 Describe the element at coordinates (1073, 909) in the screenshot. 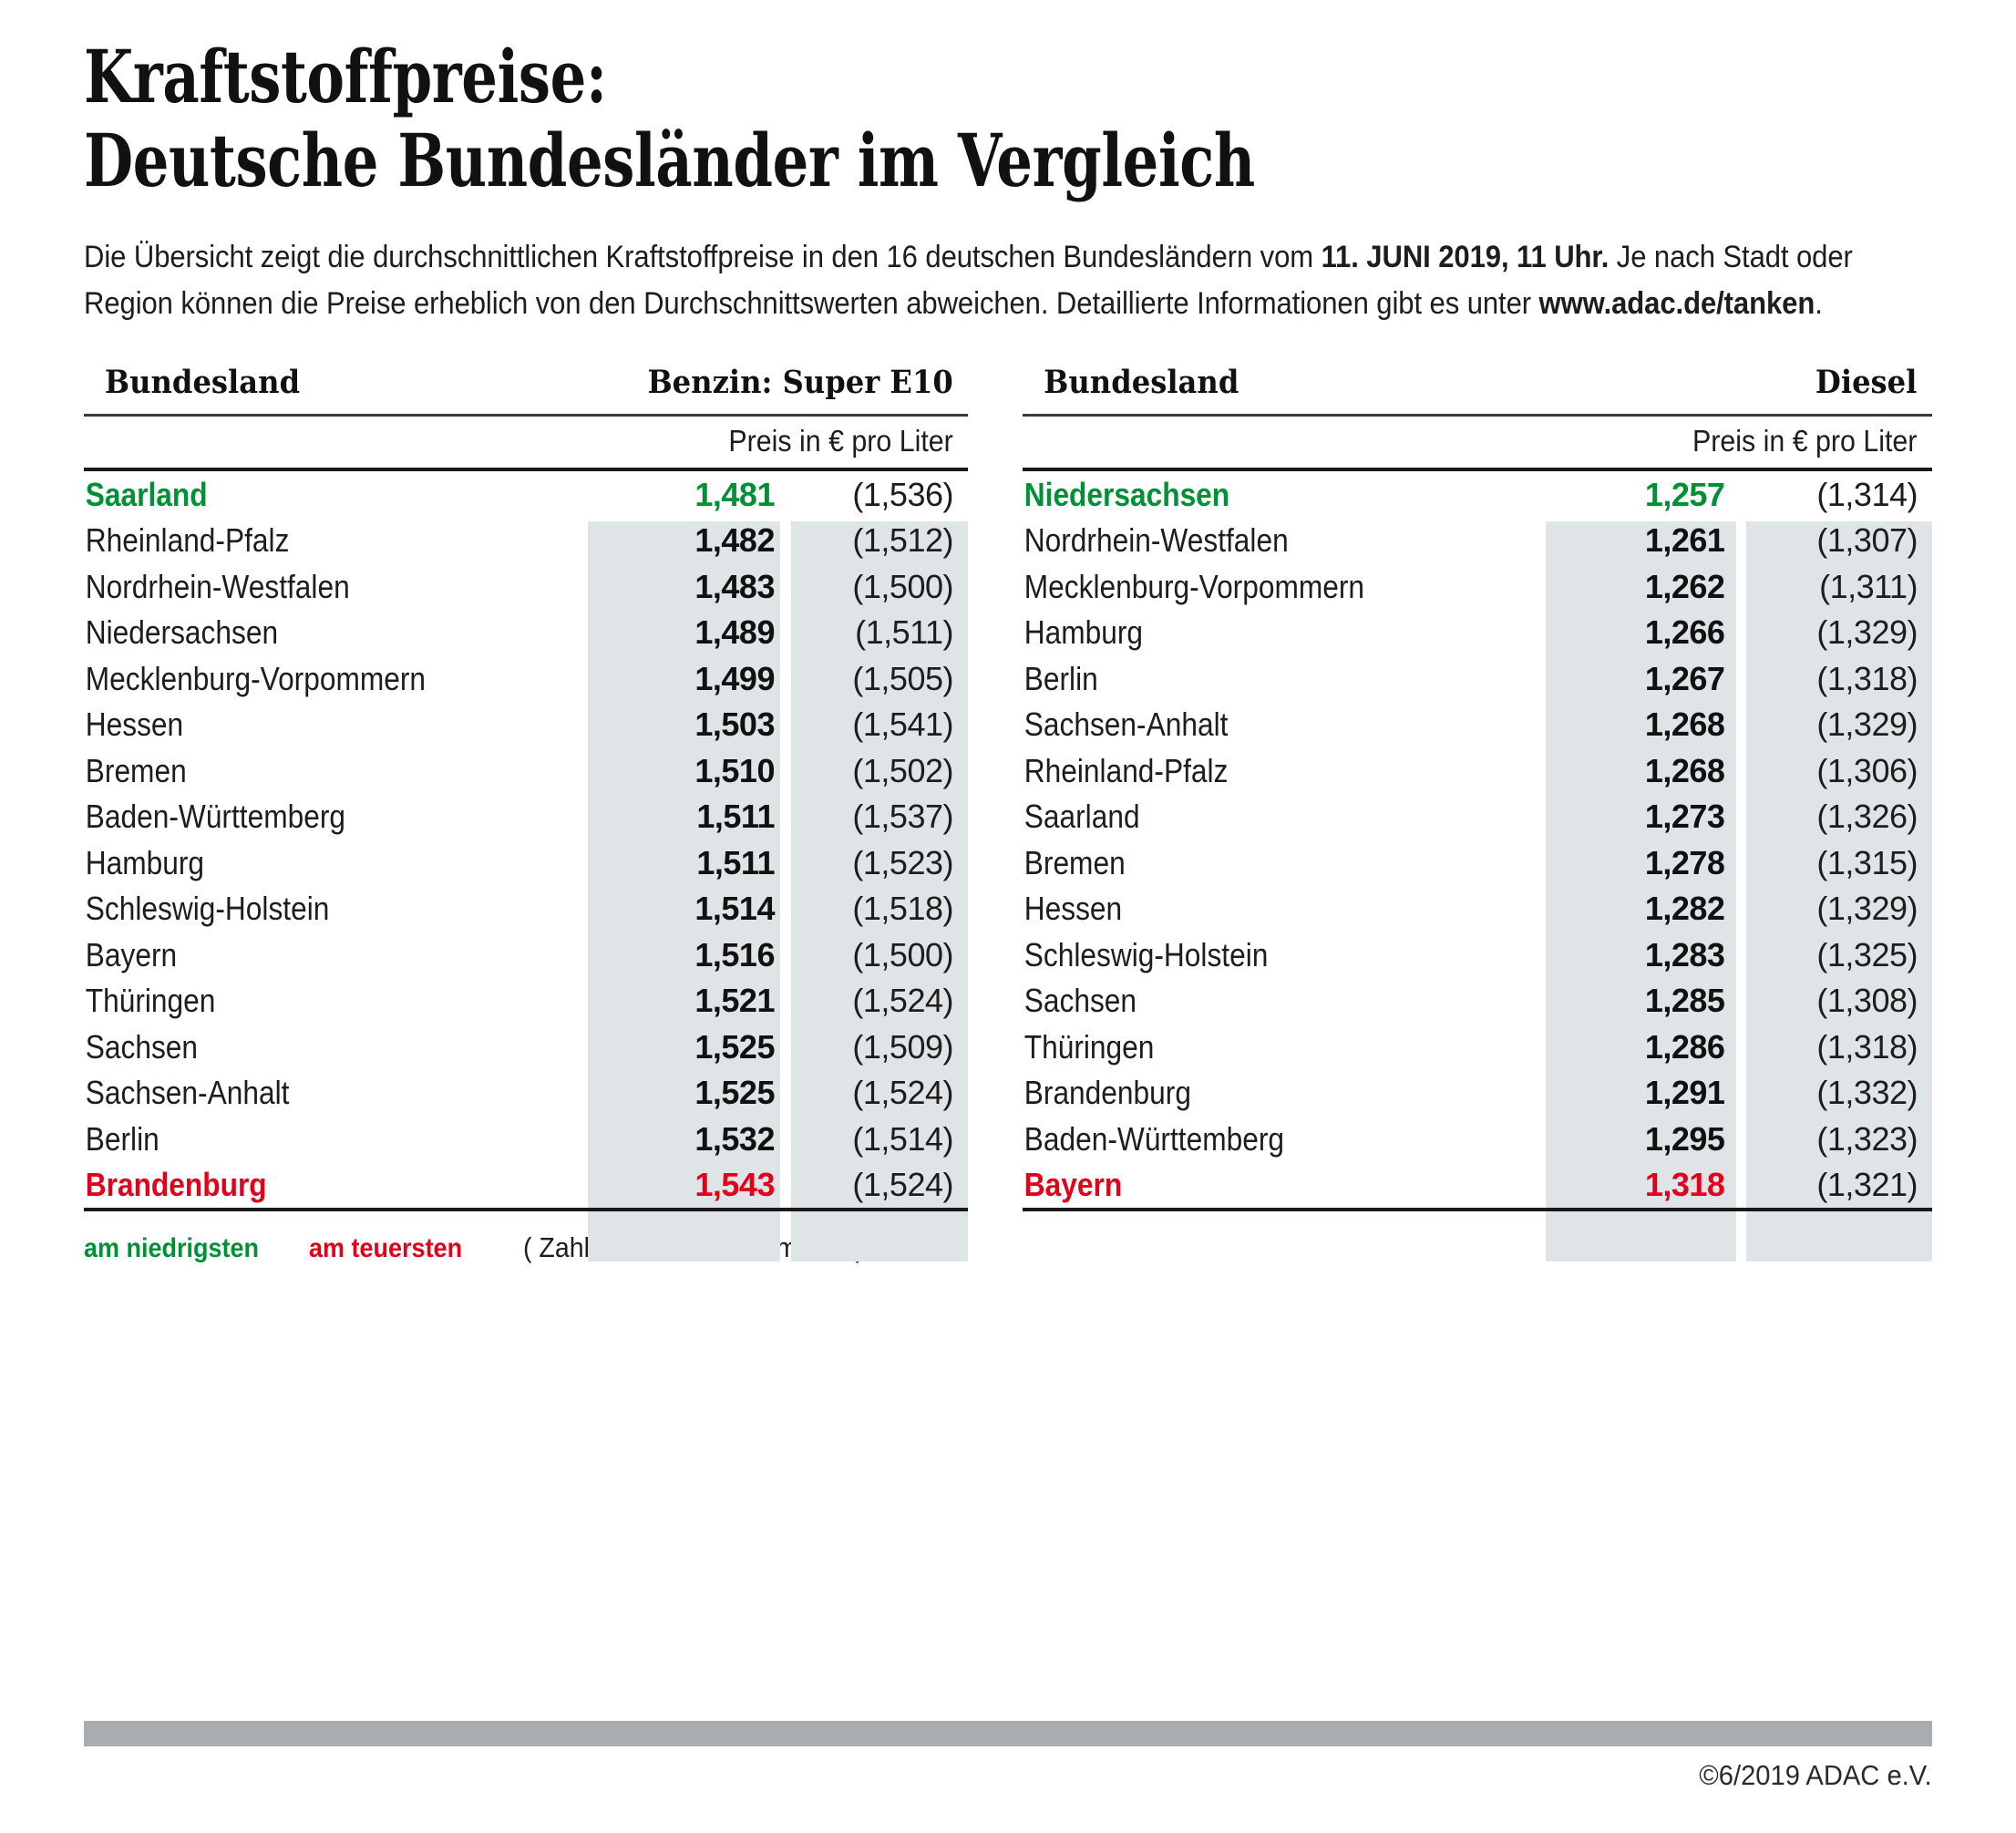

I see `diesel-state-name: Hessen` at that location.